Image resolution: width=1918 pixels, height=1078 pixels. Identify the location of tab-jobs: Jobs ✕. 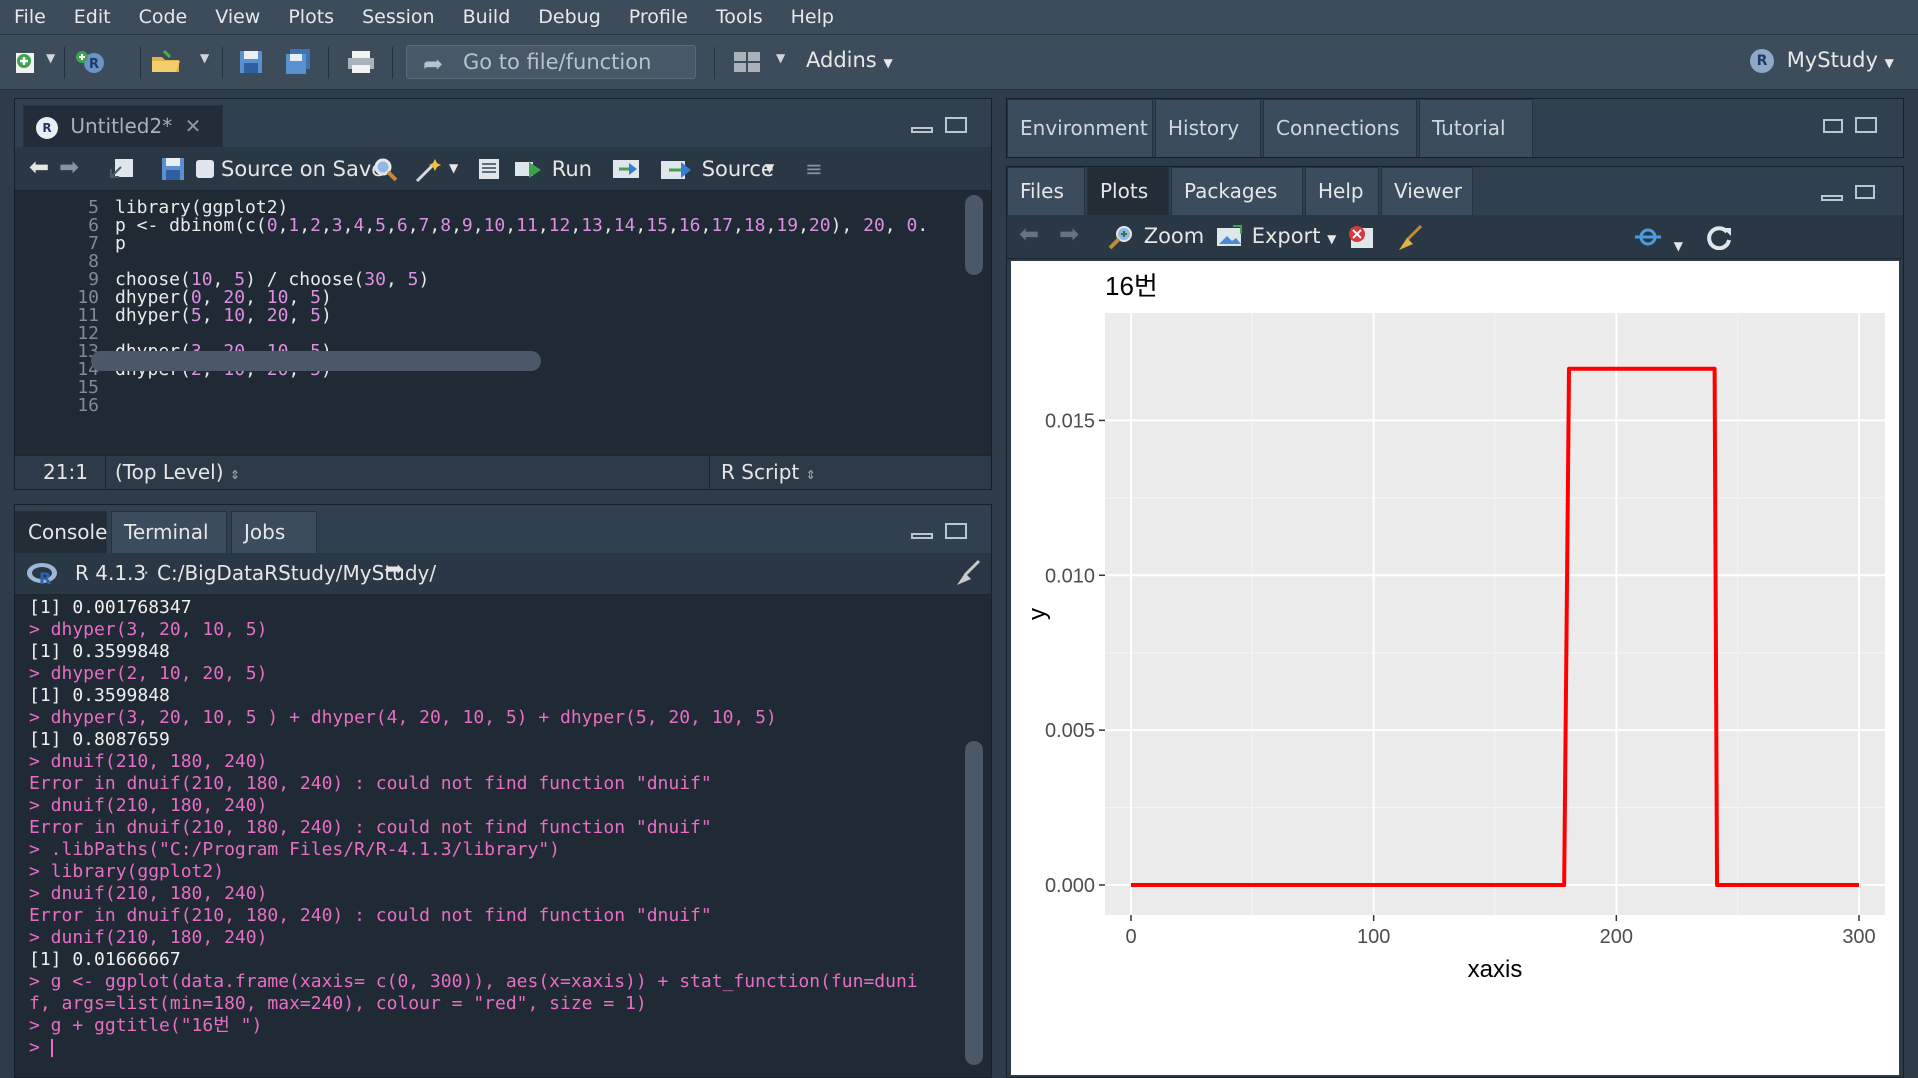
(274, 547).